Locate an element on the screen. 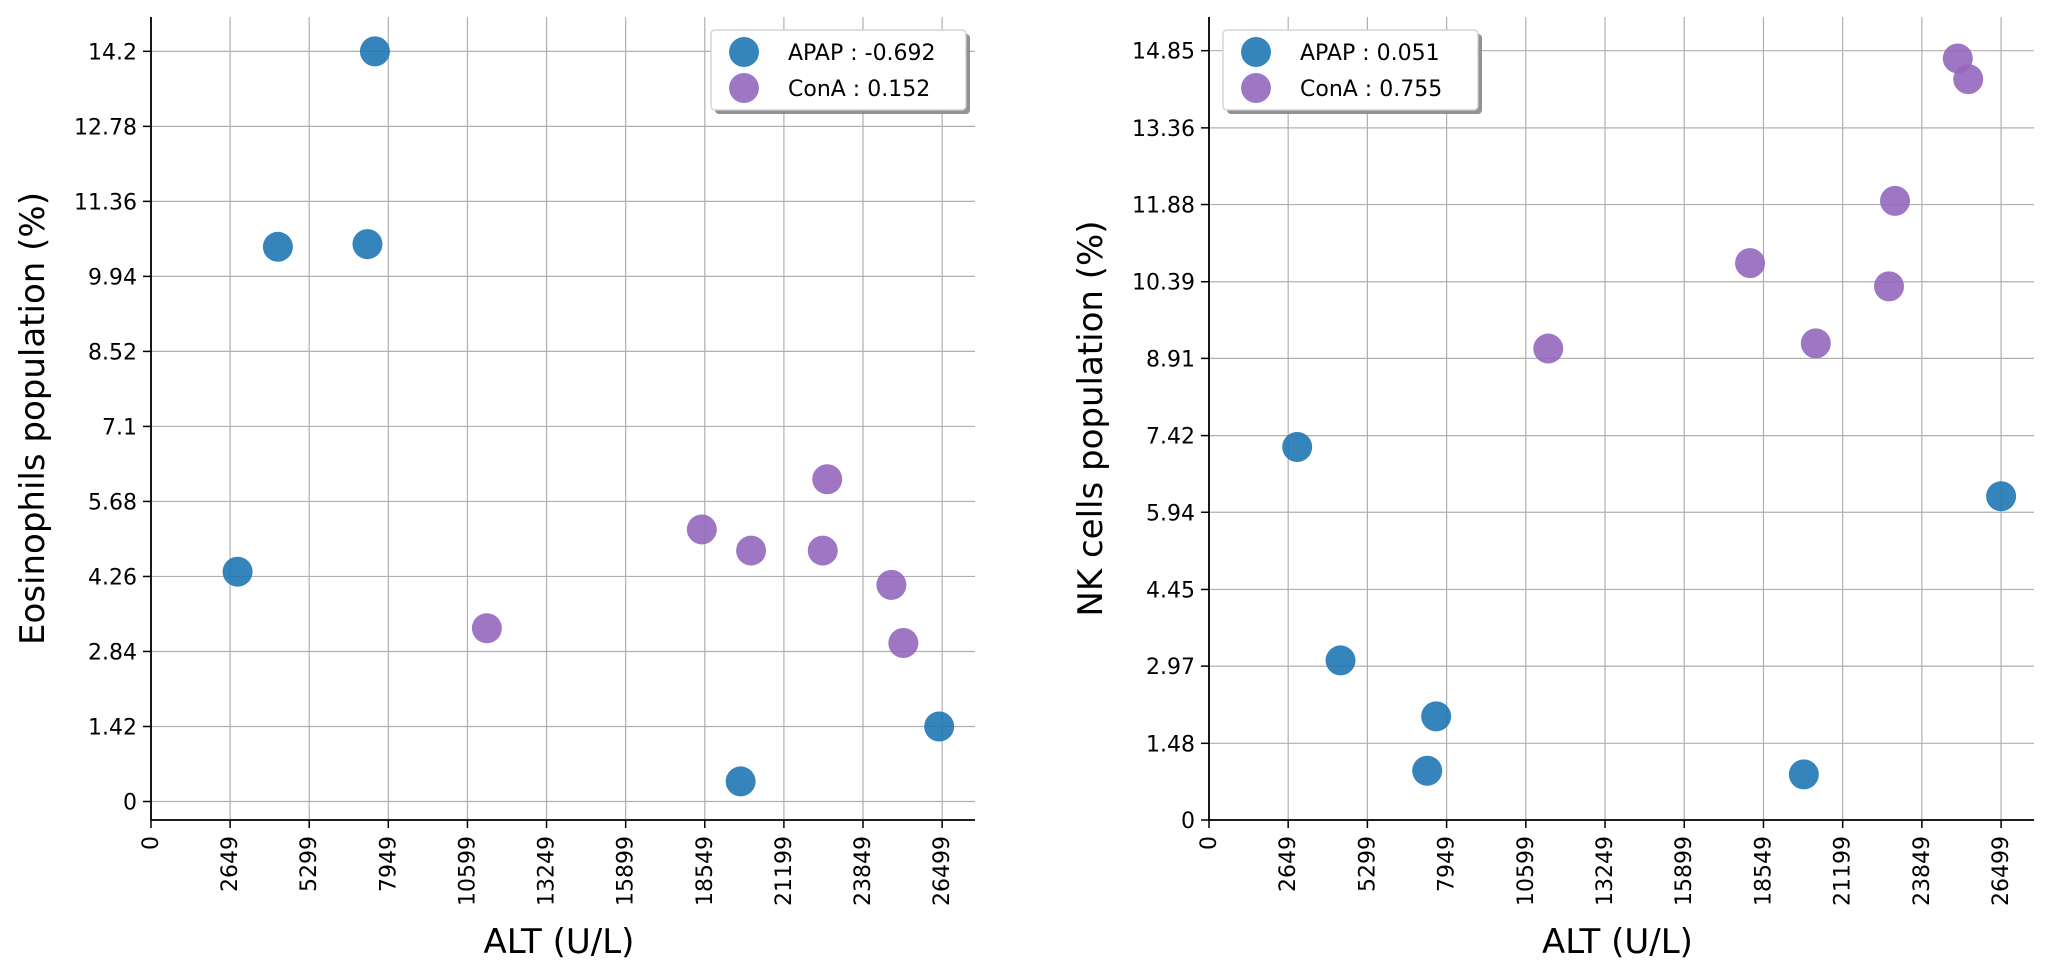 The height and width of the screenshot is (979, 2051). y-tick-label: 1.42 is located at coordinates (112, 727).